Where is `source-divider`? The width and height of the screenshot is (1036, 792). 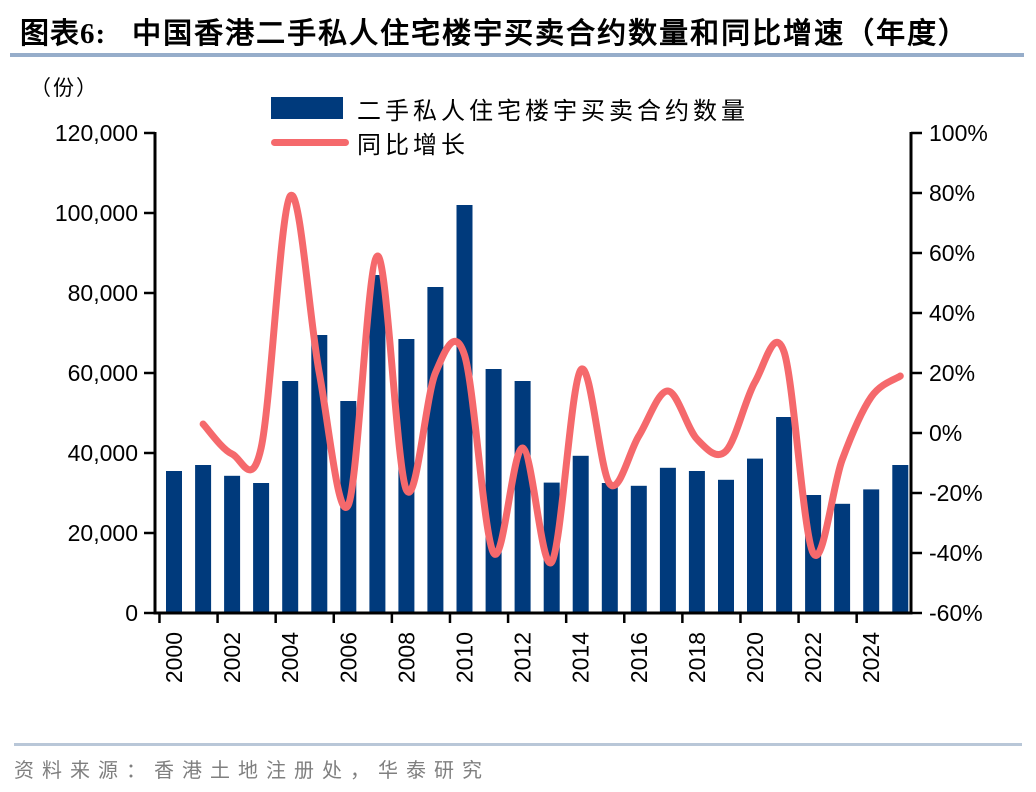 source-divider is located at coordinates (518, 744).